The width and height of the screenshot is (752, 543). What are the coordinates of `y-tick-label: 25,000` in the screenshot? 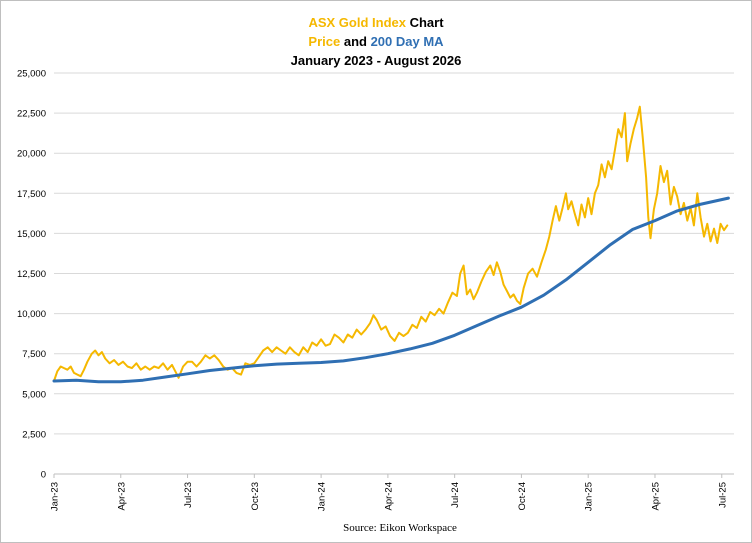 It's located at (31, 74).